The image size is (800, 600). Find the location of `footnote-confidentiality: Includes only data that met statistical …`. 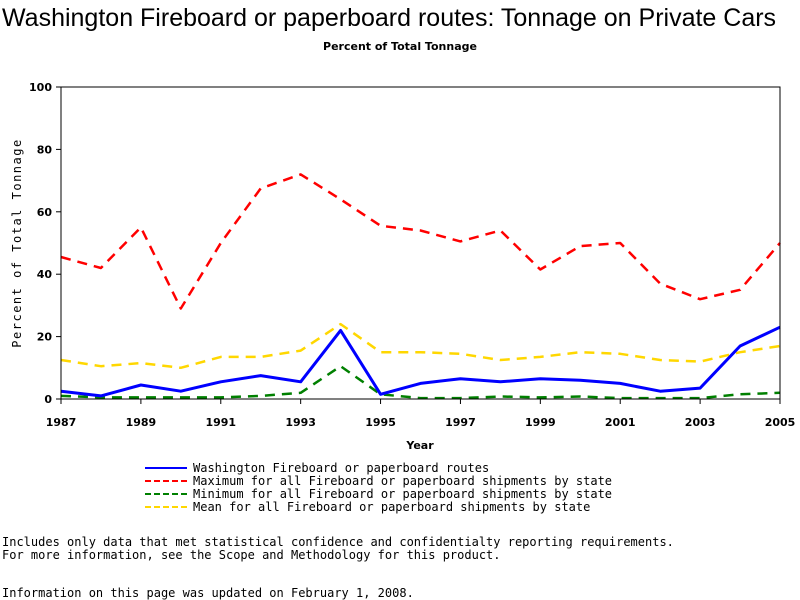

footnote-confidentiality: Includes only data that met statistical … is located at coordinates (338, 542).